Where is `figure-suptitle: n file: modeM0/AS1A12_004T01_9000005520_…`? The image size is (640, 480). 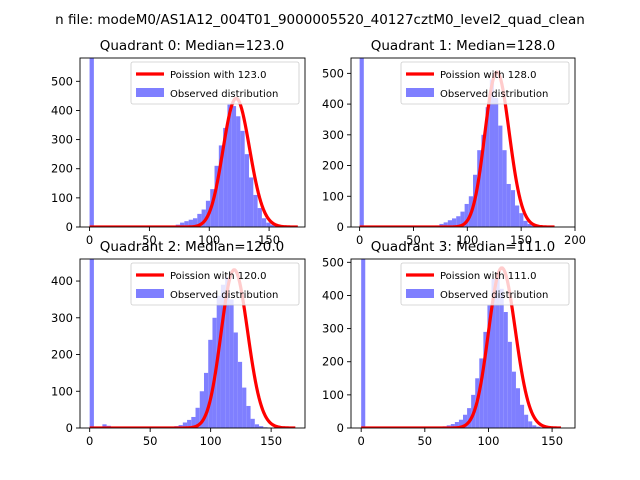
figure-suptitle: n file: modeM0/AS1A12_004T01_9000005520_… is located at coordinates (320, 20).